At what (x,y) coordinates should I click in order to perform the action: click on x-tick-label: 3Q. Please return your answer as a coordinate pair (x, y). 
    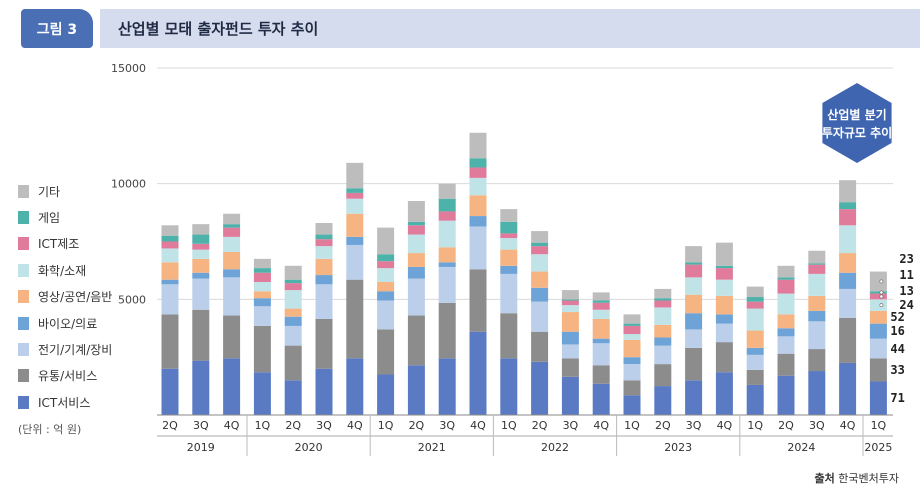
    Looking at the image, I should click on (447, 425).